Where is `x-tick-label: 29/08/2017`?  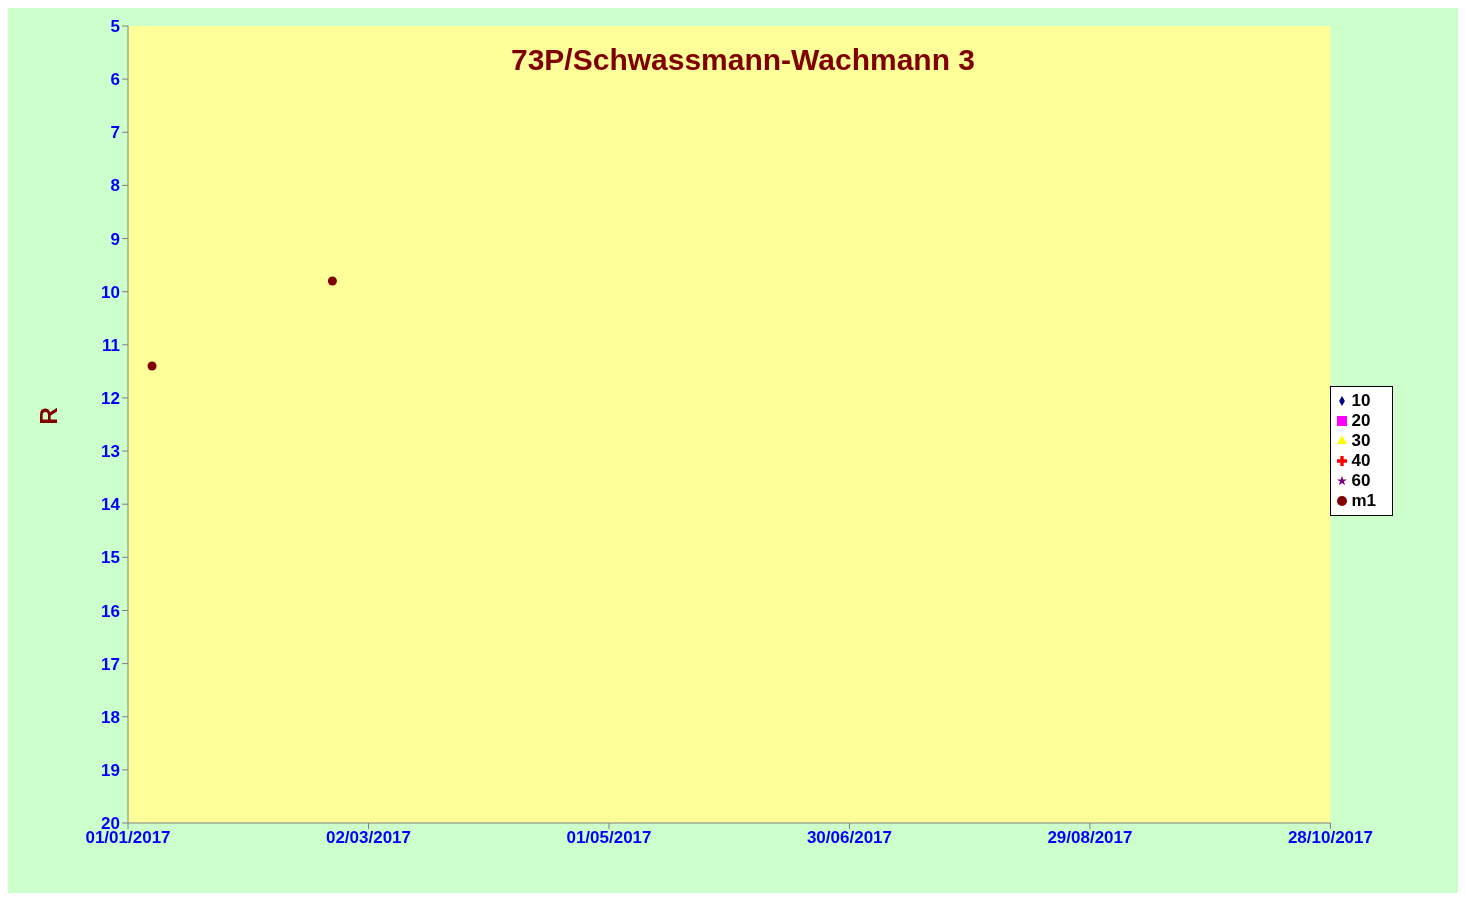 x-tick-label: 29/08/2017 is located at coordinates (1090, 838).